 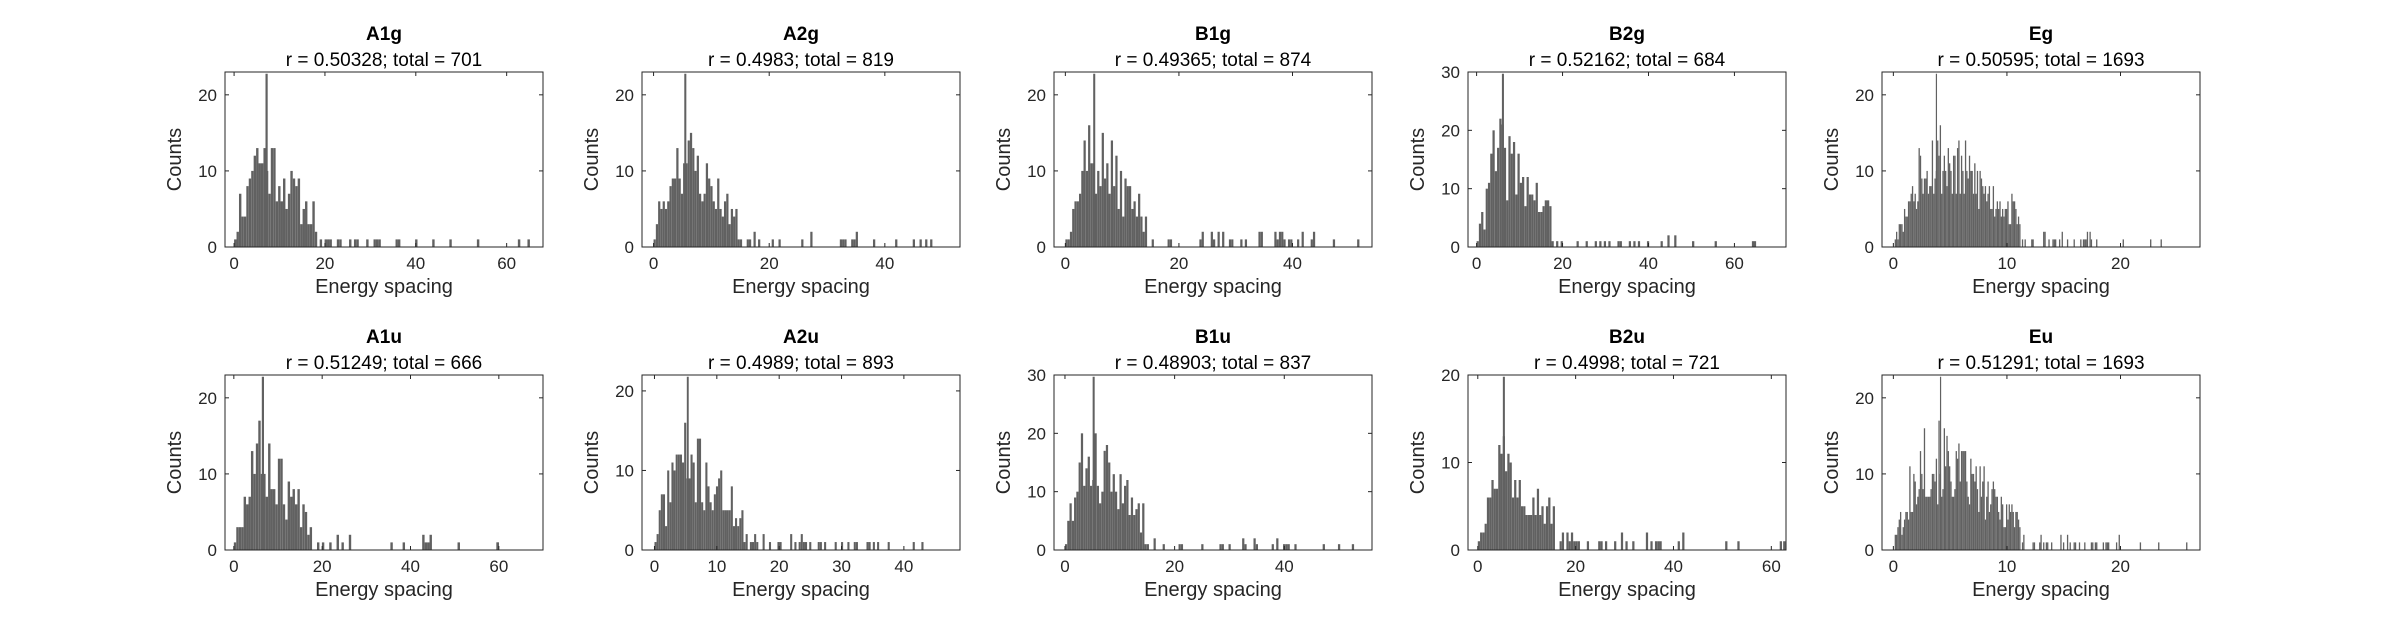 I want to click on subplot-title: A1u, so click(x=384, y=337).